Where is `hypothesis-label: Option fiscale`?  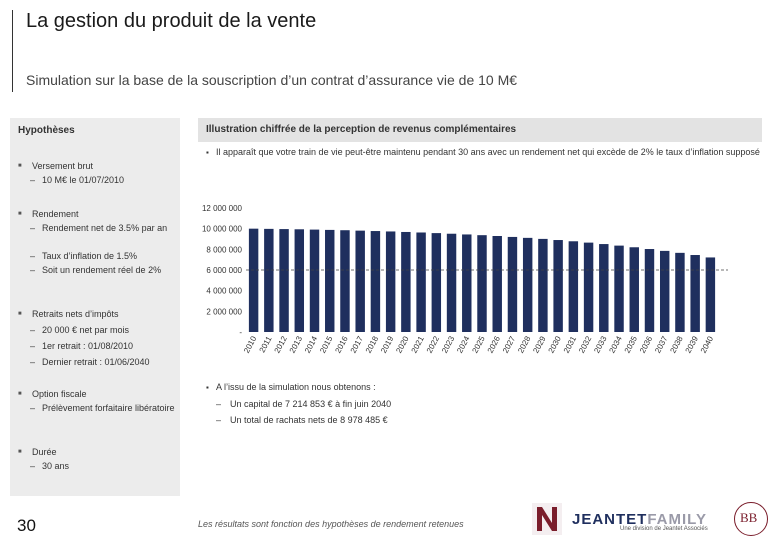
hypothesis-label: Option fiscale is located at coordinates (52, 394).